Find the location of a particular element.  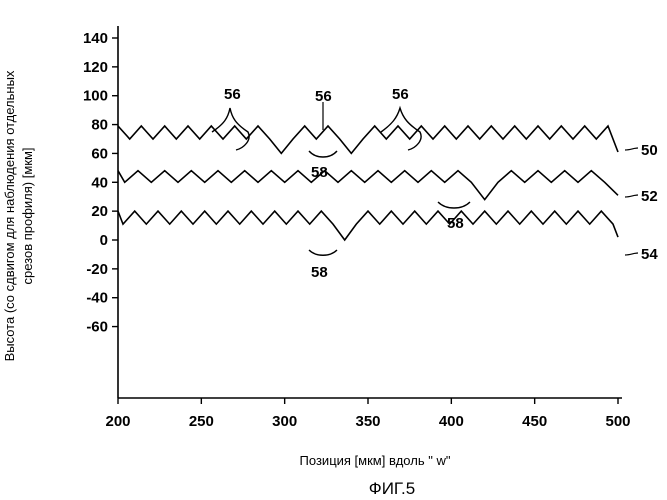

y-tick-label: 60 is located at coordinates (99, 153).